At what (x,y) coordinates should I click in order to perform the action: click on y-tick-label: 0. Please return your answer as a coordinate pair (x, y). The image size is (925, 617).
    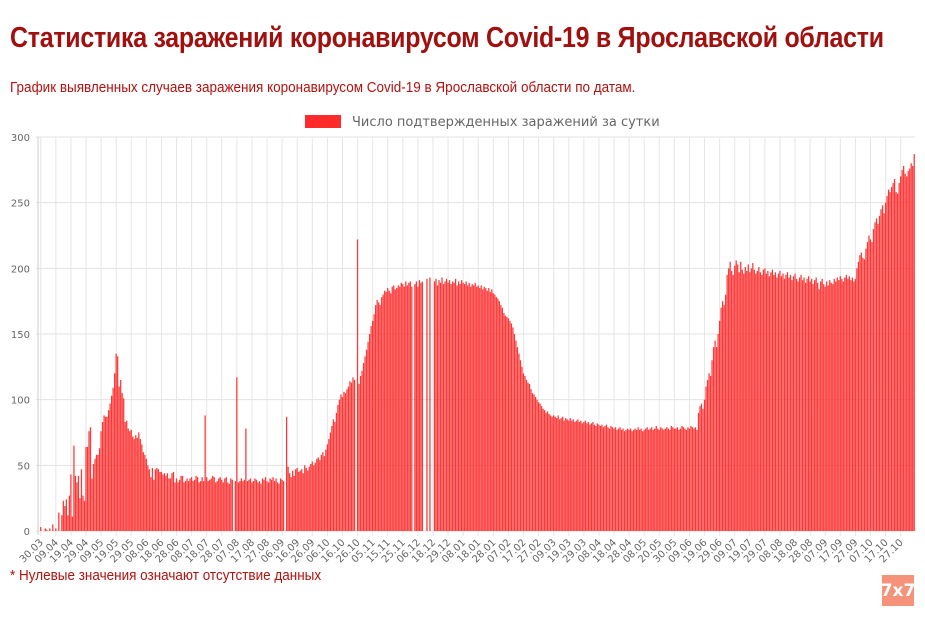
    Looking at the image, I should click on (27, 532).